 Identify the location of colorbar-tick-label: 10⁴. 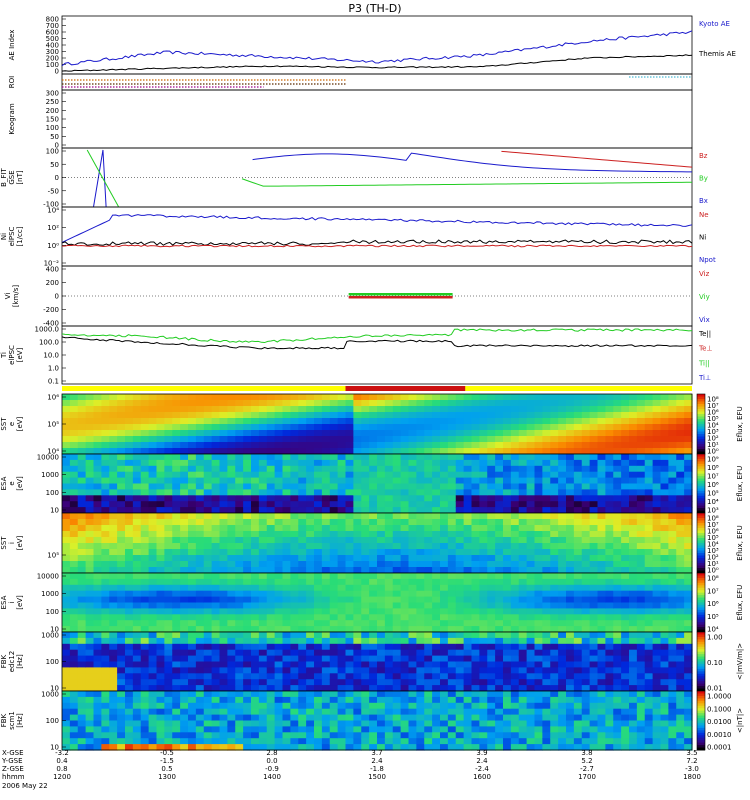
(713, 426).